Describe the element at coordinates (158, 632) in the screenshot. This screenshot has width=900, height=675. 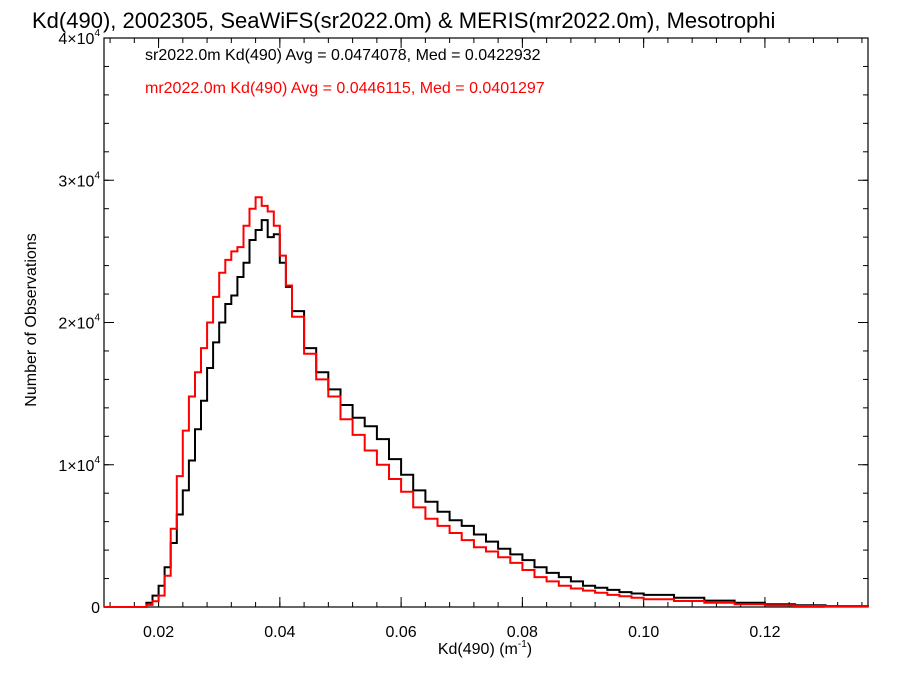
I see `x-tick-label: 0.02` at that location.